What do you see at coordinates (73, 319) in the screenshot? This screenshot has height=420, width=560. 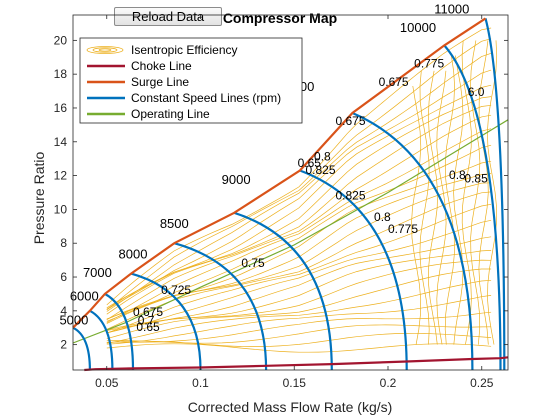 I see `speed-label-5000: 5000` at bounding box center [73, 319].